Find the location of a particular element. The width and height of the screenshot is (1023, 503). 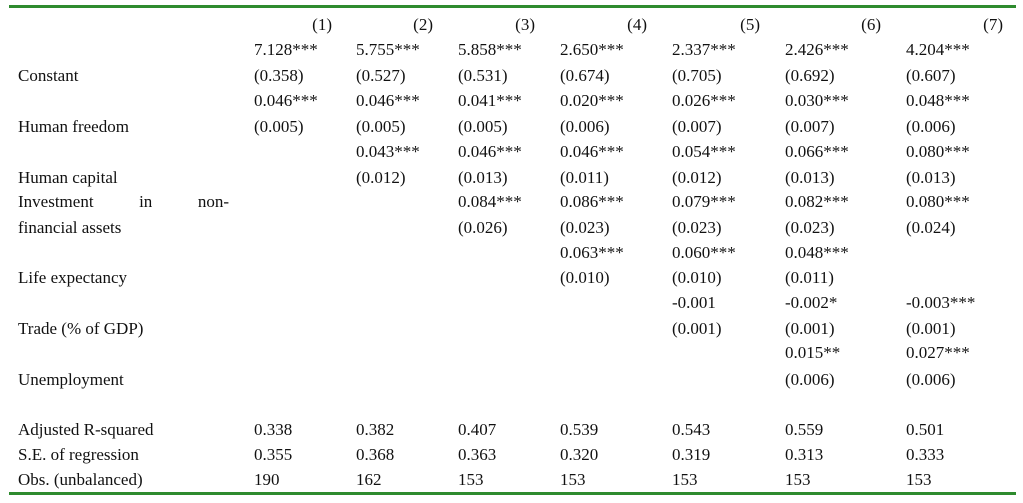

table-cell: 0.054*** is located at coordinates (704, 151).